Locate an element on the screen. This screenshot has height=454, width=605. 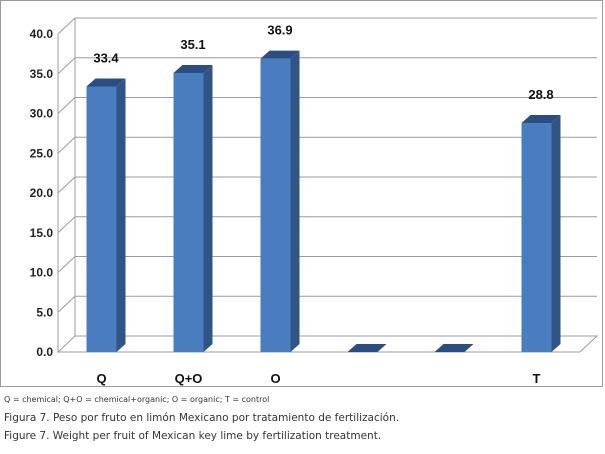
data-label: 35.1 is located at coordinates (192, 44).